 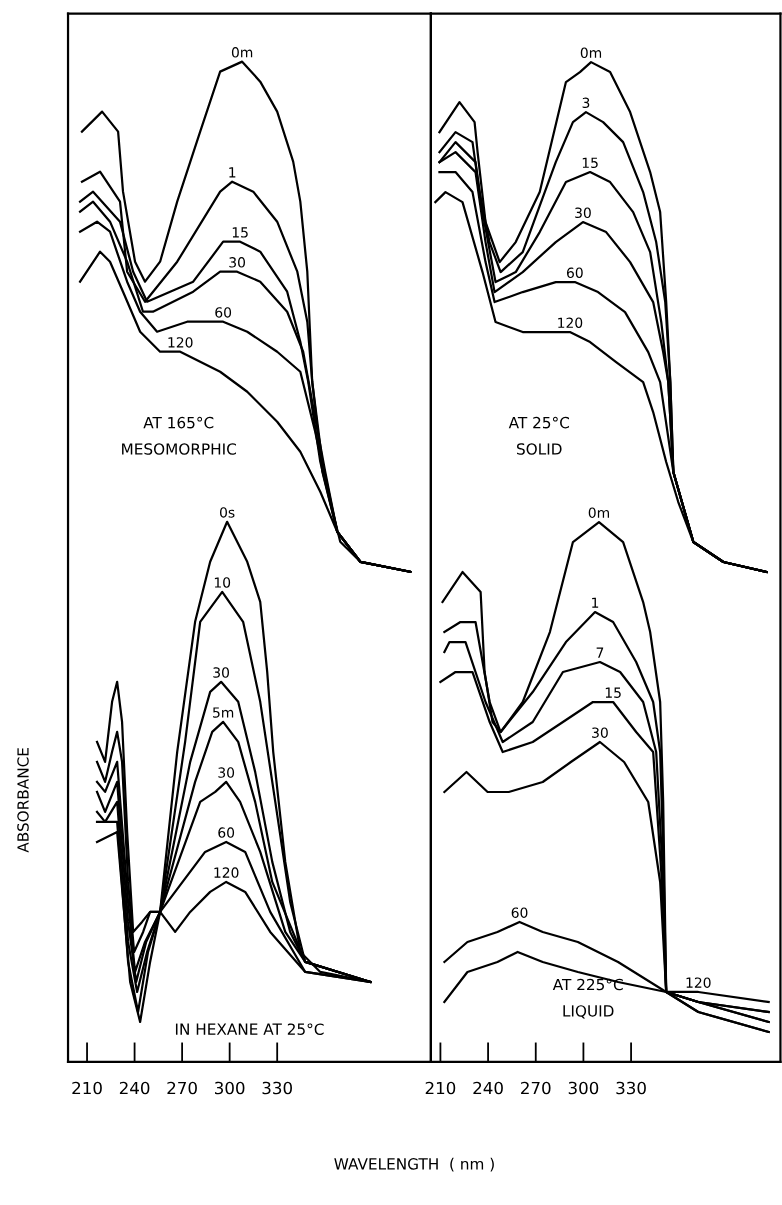 What do you see at coordinates (223, 712) in the screenshot?
I see `series-label: 5m` at bounding box center [223, 712].